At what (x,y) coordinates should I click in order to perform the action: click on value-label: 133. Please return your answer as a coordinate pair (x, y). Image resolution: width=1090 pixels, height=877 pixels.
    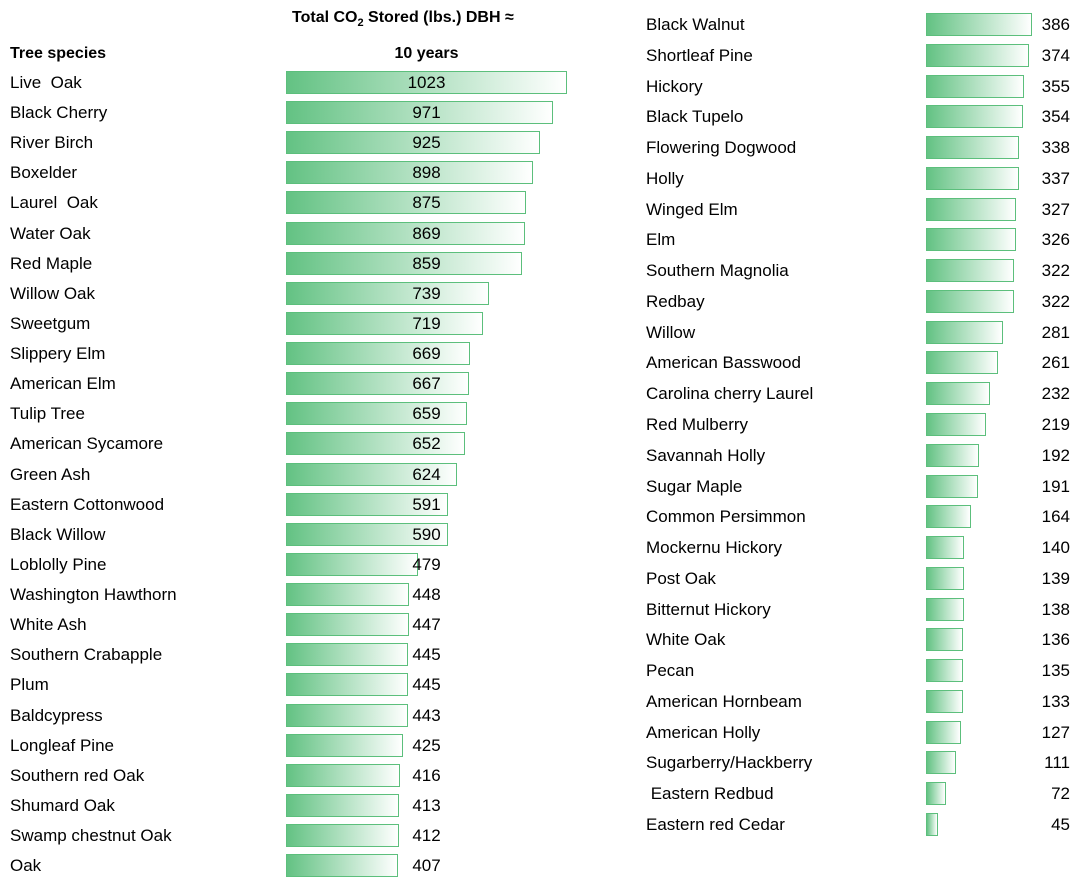
    Looking at the image, I should click on (1055, 701).